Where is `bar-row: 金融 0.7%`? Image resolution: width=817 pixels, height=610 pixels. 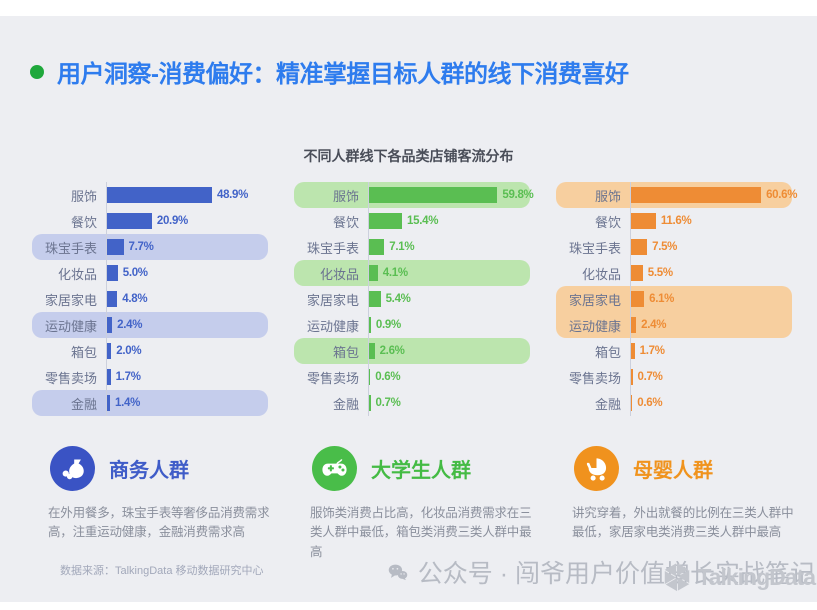
bar-row: 金融 0.7% is located at coordinates (412, 403).